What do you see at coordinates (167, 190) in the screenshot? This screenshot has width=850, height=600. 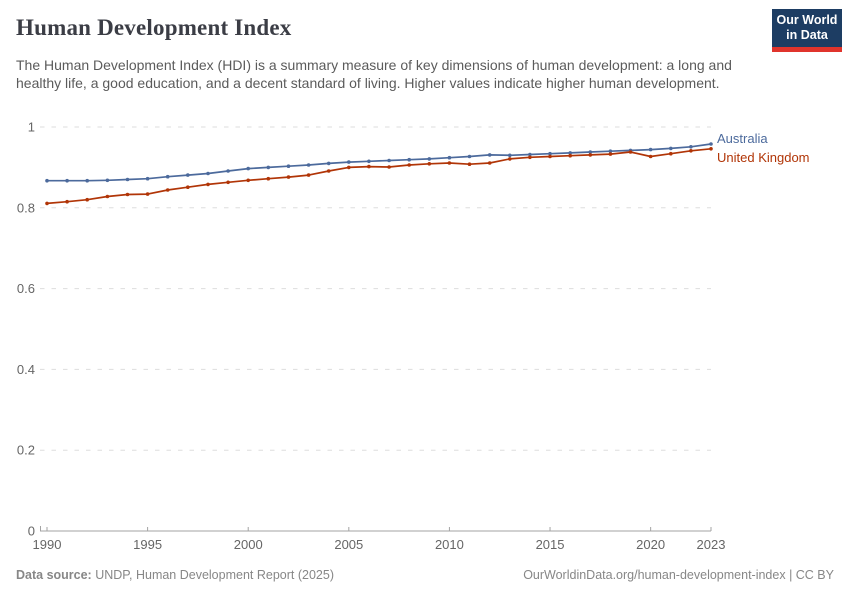 I see `data-point-united-kingdom-1996` at bounding box center [167, 190].